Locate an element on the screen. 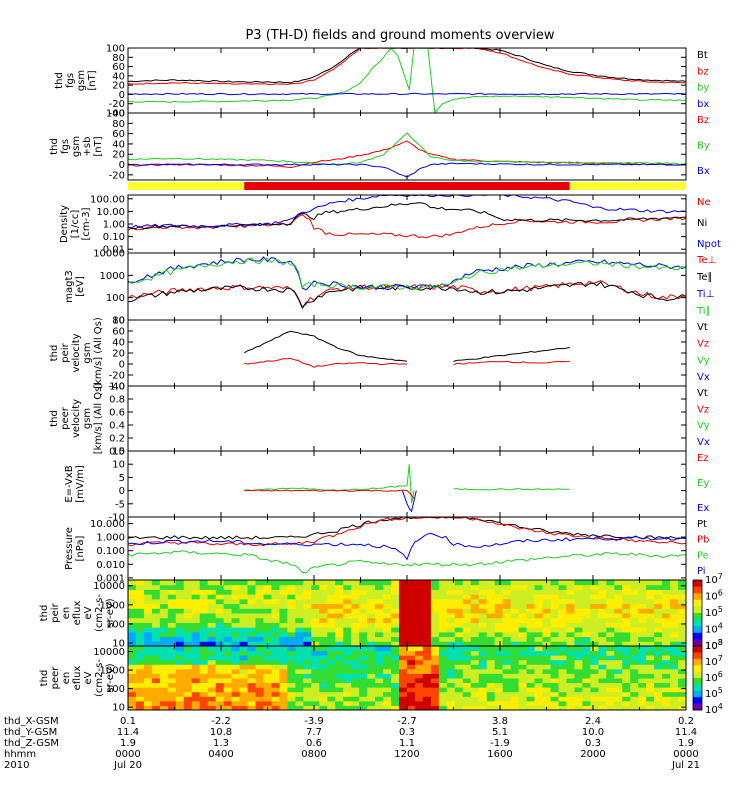  y-axis-label: eflux is located at coordinates (77, 678).